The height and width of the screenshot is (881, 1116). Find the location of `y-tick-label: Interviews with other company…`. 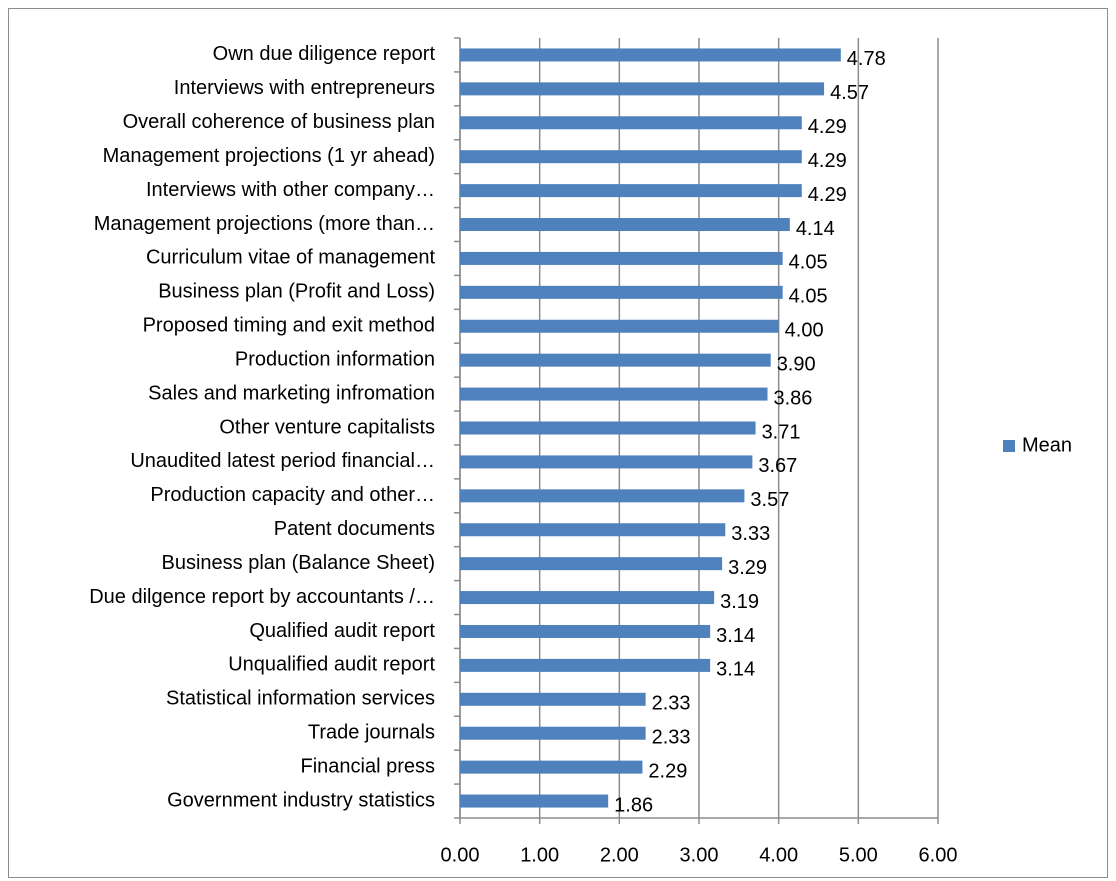

y-tick-label: Interviews with other company… is located at coordinates (290, 190).